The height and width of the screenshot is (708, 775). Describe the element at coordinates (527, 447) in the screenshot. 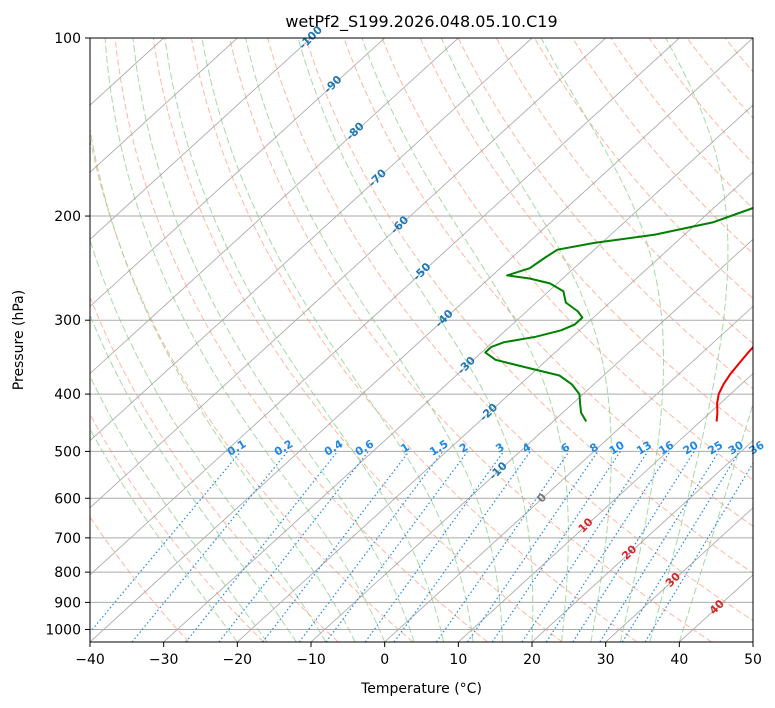

I see `mixing-ratio-label: 4` at that location.